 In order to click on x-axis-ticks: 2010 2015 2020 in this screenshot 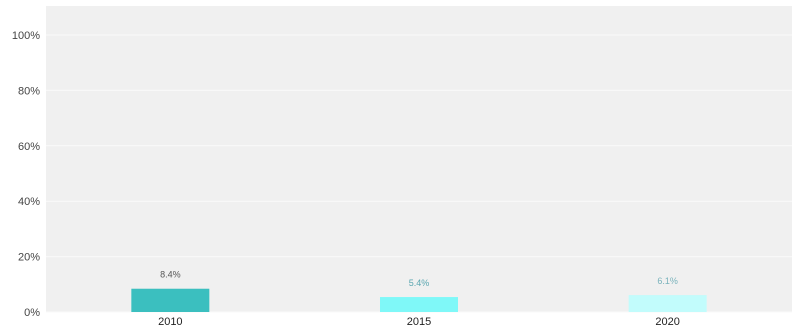, I will do `click(419, 322)`.